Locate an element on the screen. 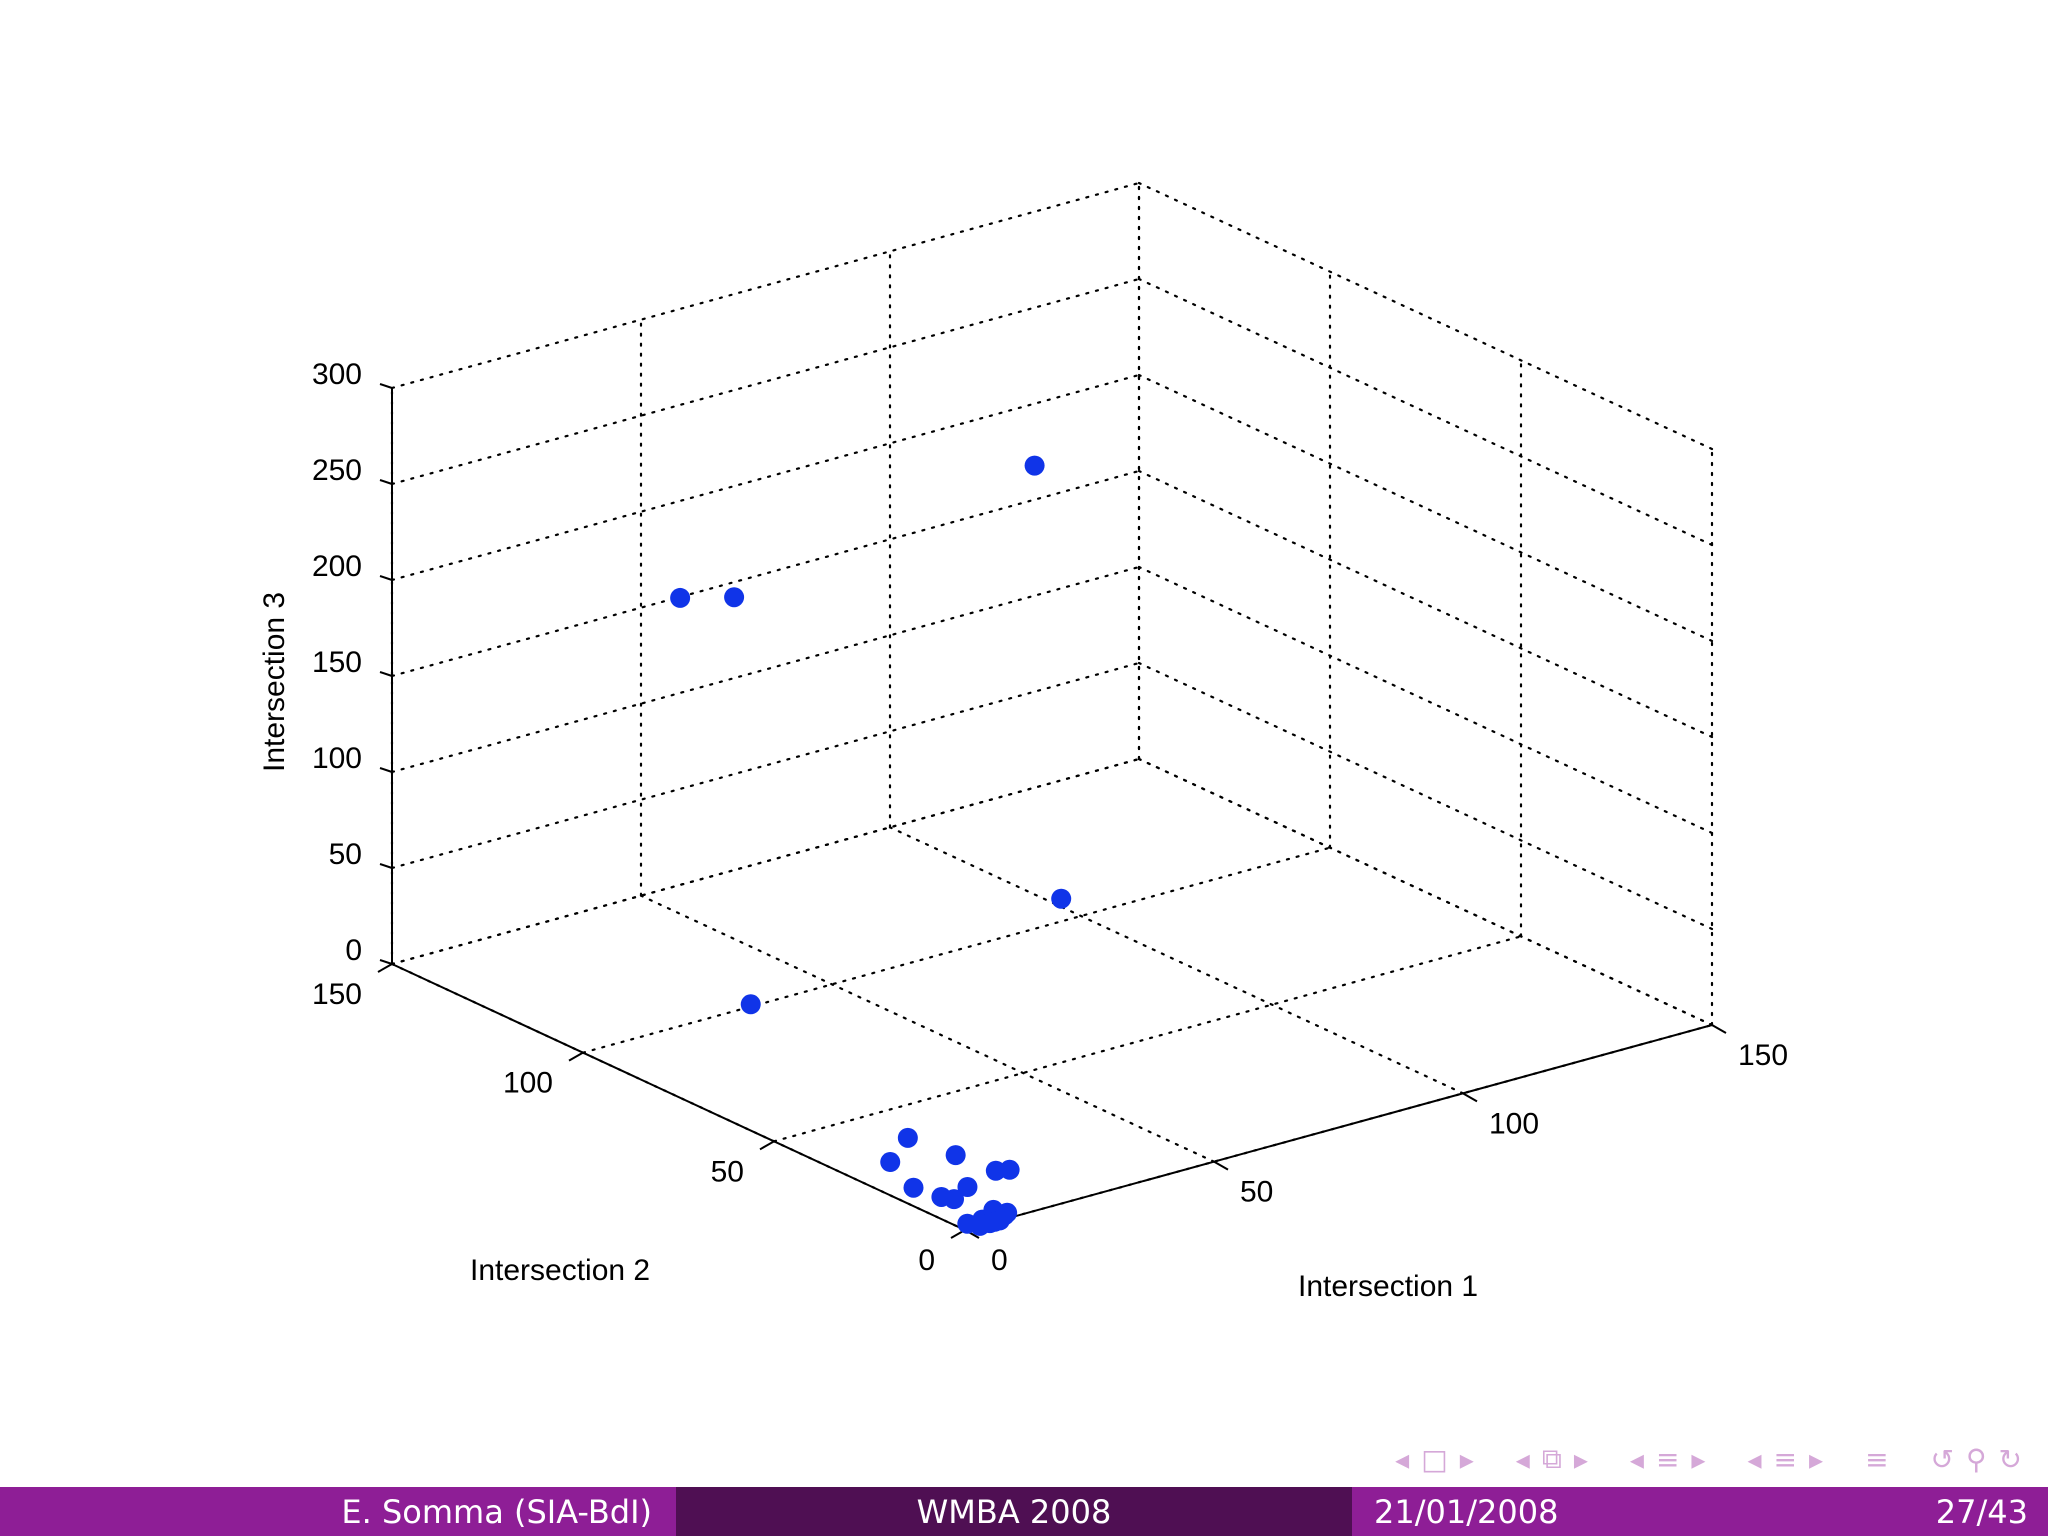 The image size is (2048, 1536). x-axis-label: Intersection 1 is located at coordinates (1388, 1286).